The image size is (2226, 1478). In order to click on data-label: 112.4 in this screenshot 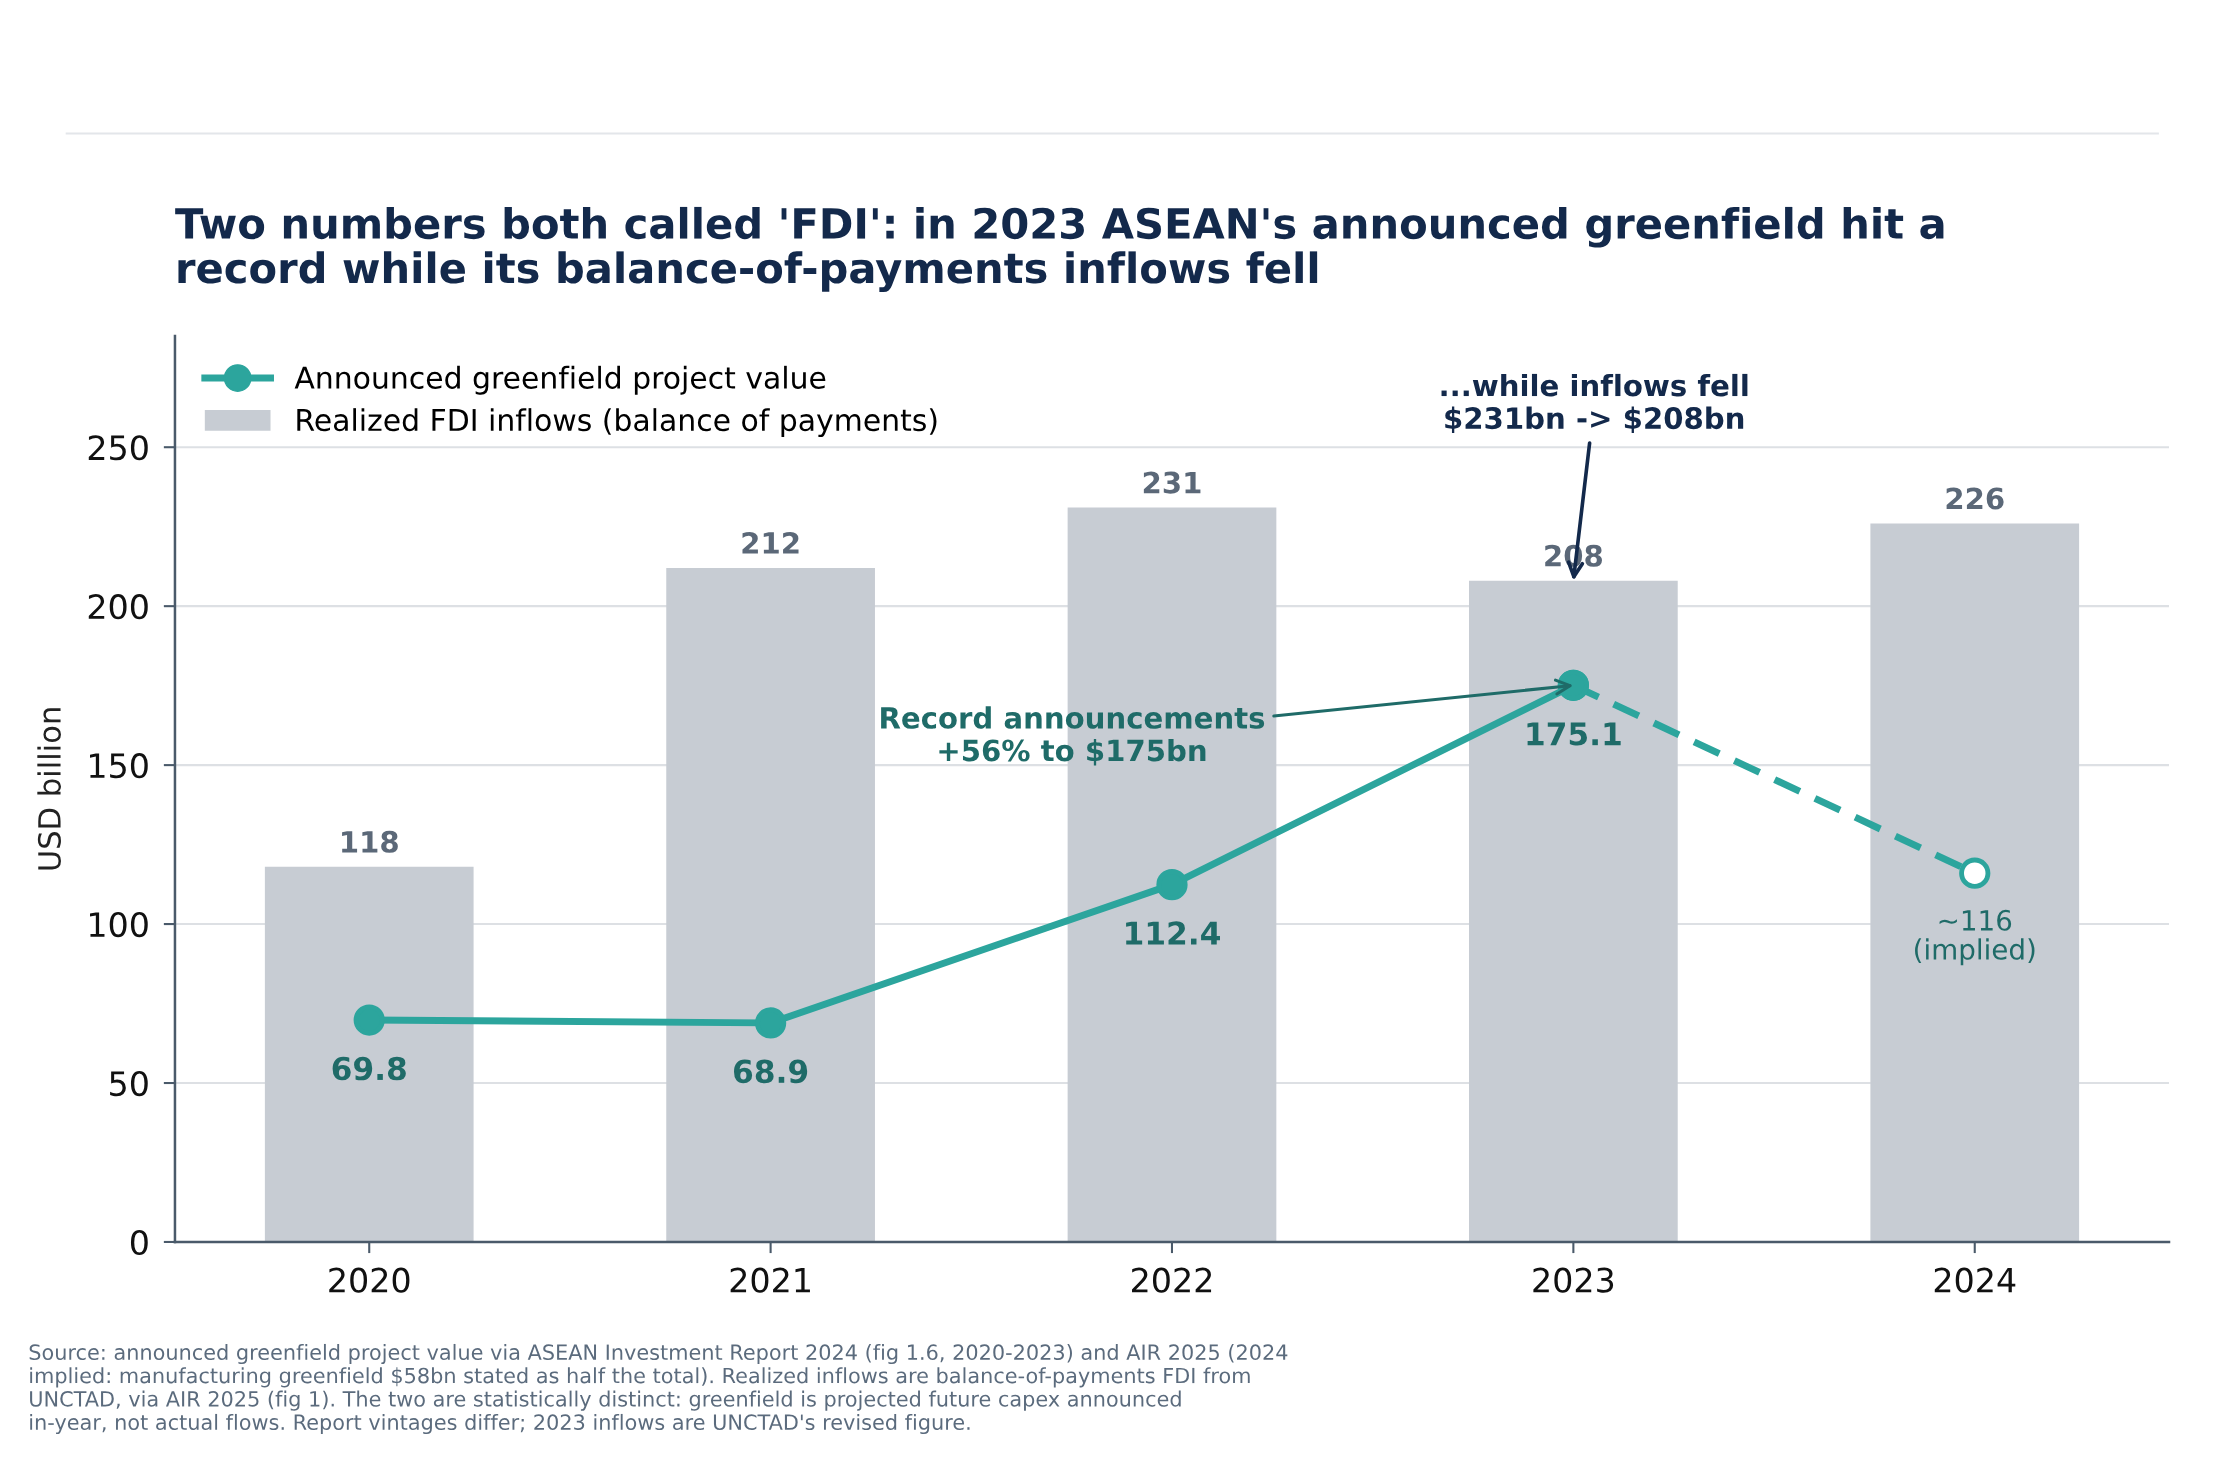, I will do `click(1173, 933)`.